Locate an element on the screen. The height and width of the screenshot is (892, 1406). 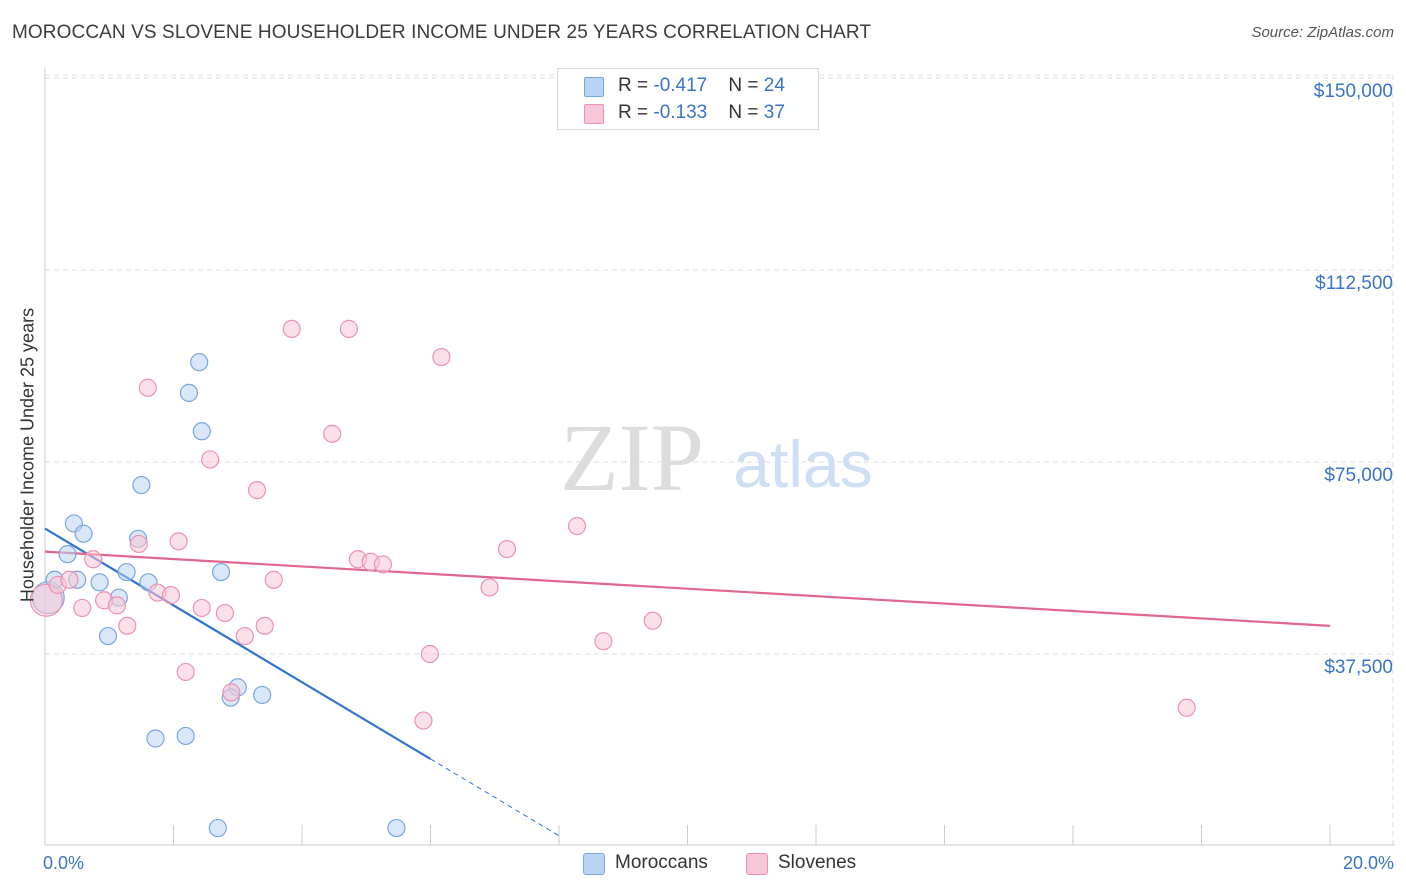
x-tick-label-min: 0.0% is located at coordinates (63, 863).